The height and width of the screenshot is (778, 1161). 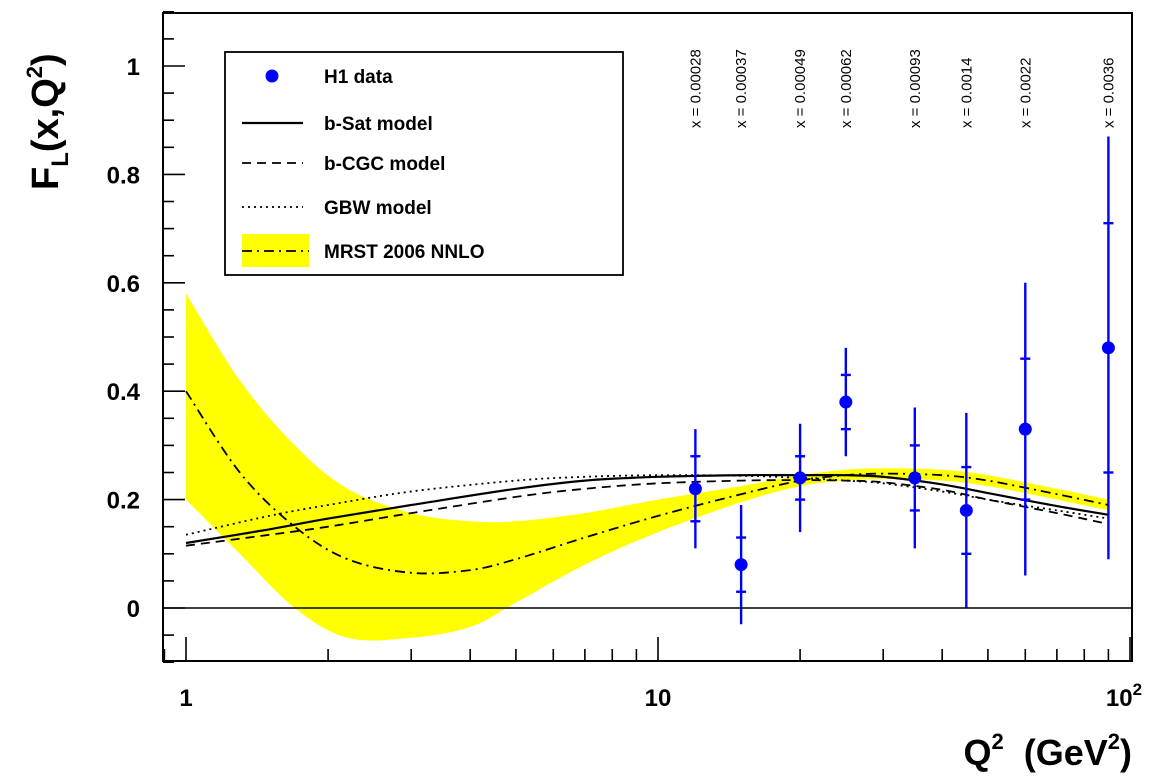 I want to click on legend-entry: b-CGC model, so click(x=343, y=164).